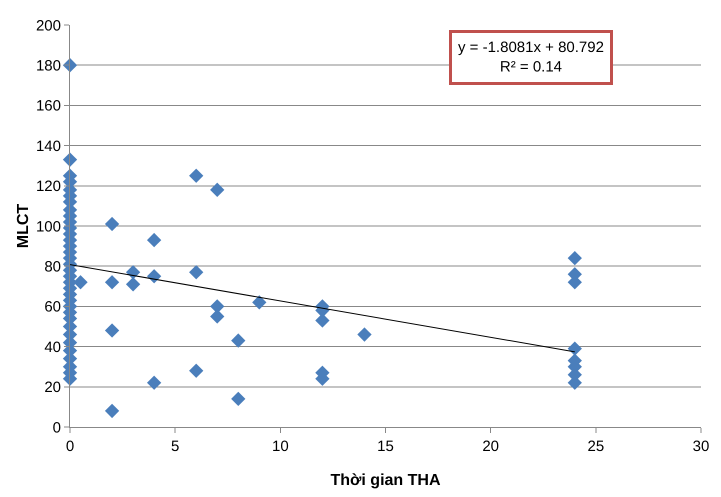 Image resolution: width=721 pixels, height=497 pixels. I want to click on x-tick-label: 25, so click(595, 446).